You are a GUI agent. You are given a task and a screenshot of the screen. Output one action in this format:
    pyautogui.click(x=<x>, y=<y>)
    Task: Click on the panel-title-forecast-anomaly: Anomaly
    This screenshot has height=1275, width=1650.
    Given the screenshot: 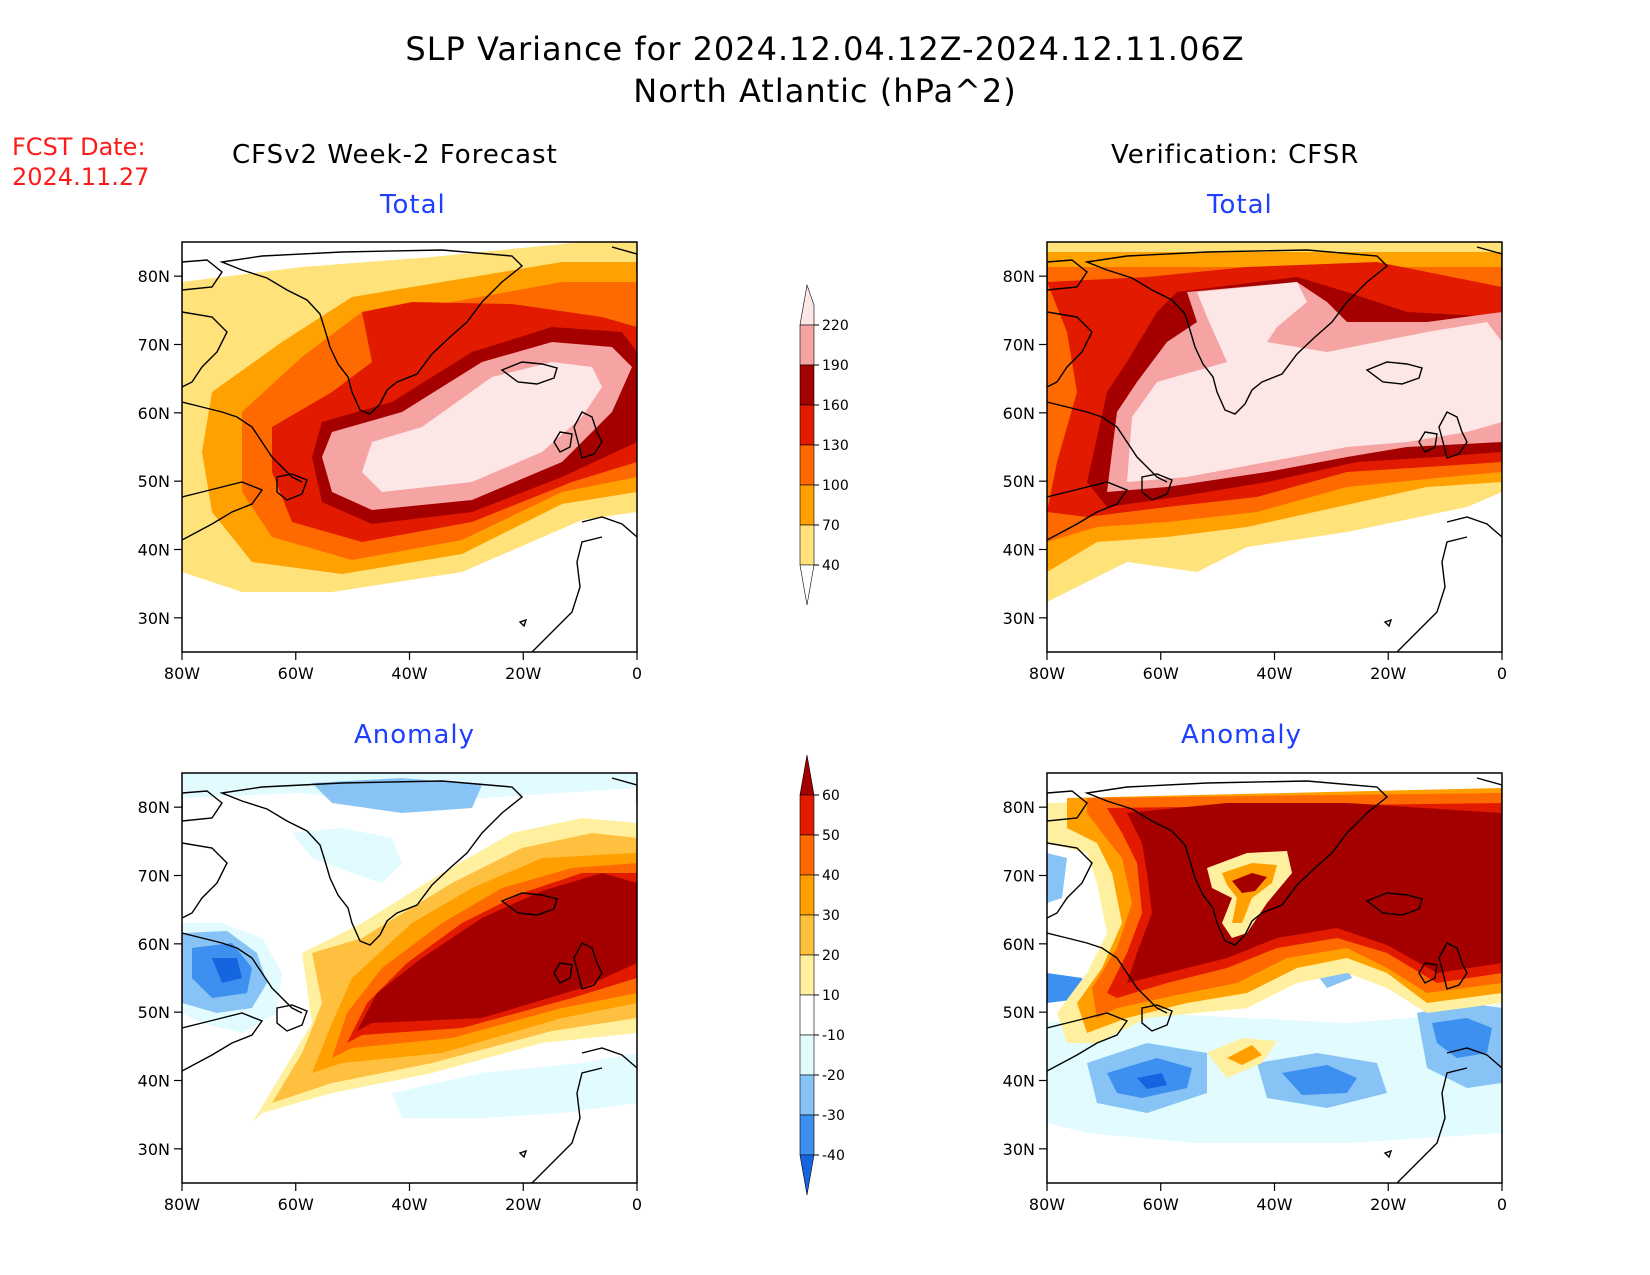 What is the action you would take?
    pyautogui.click(x=415, y=735)
    